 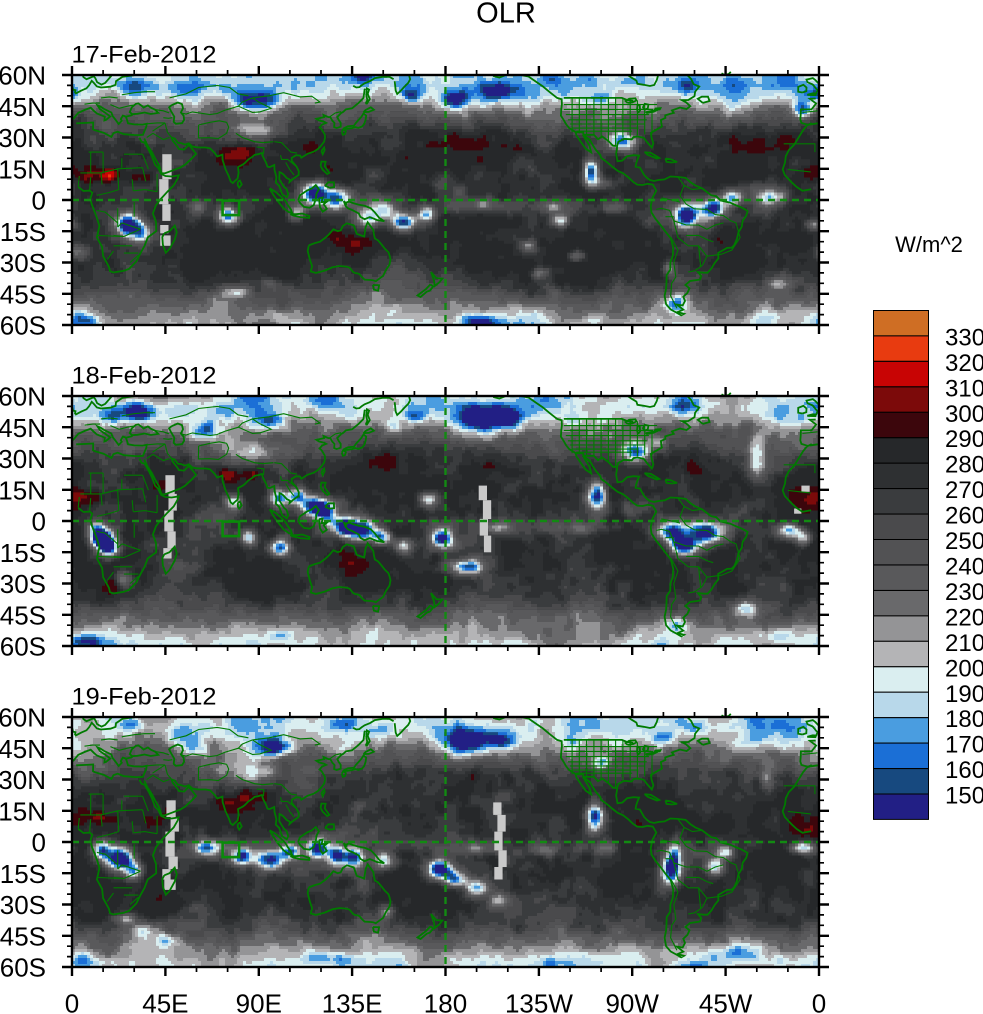 What do you see at coordinates (964, 643) in the screenshot?
I see `svg-text: 210` at bounding box center [964, 643].